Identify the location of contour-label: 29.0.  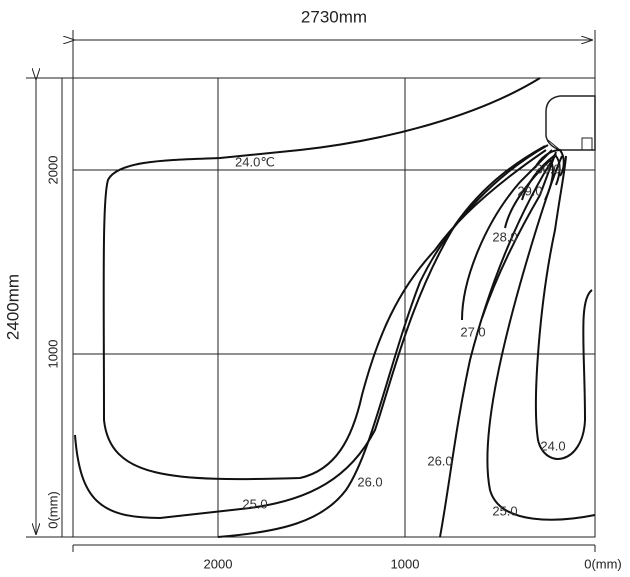
(529, 190).